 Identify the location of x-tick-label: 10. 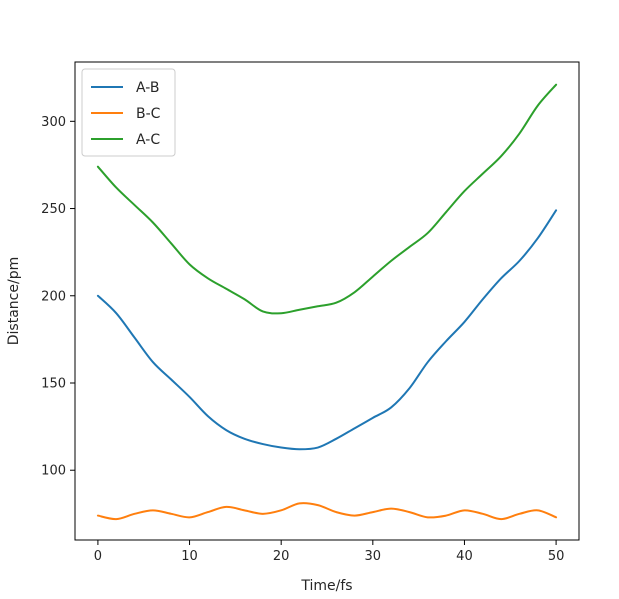
(189, 556).